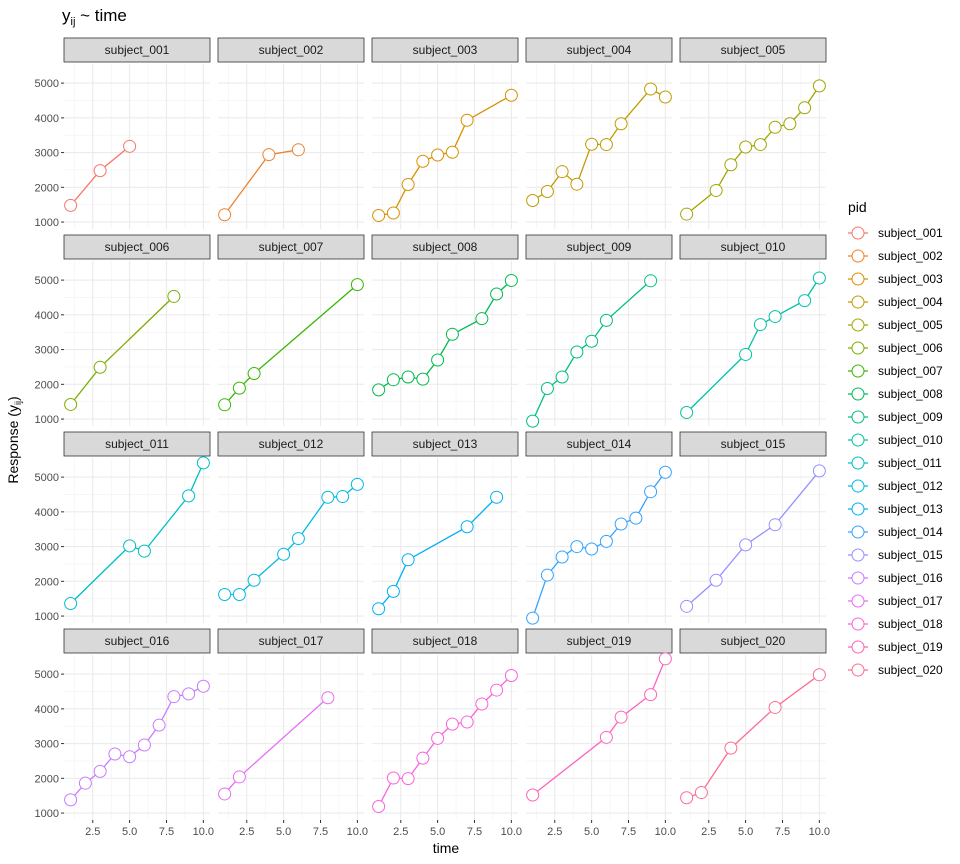  Describe the element at coordinates (14, 439) in the screenshot. I see `y-axis-title: Response (yij)` at that location.